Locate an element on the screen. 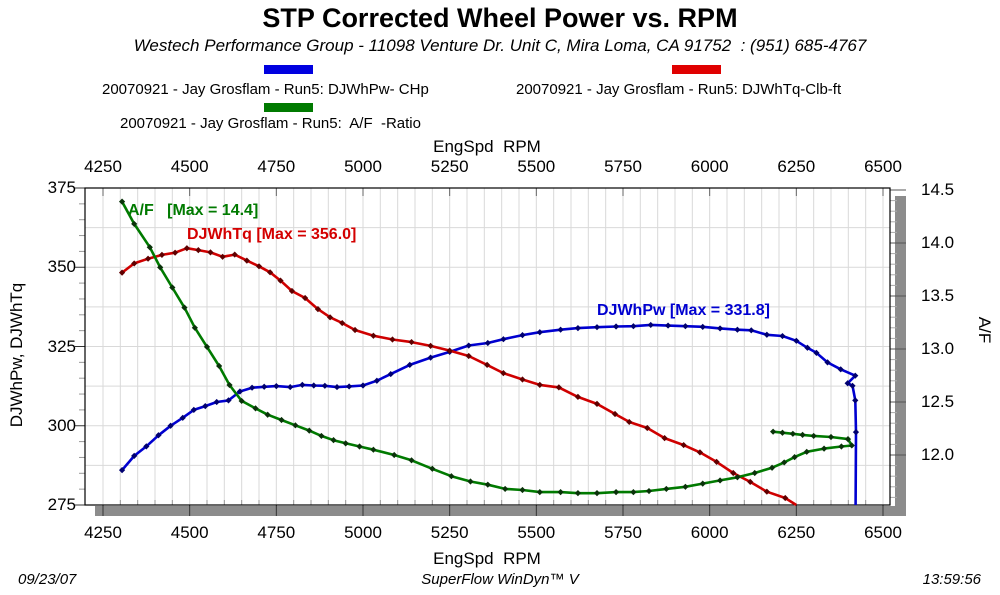 The image size is (1000, 595). right-tick-label: 14.0 is located at coordinates (938, 242).